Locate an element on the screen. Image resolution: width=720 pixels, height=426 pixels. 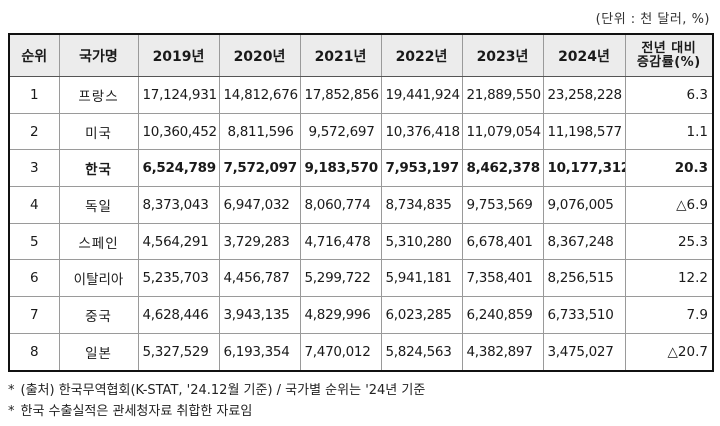
value-2019: 17,124,931 is located at coordinates (178, 95).